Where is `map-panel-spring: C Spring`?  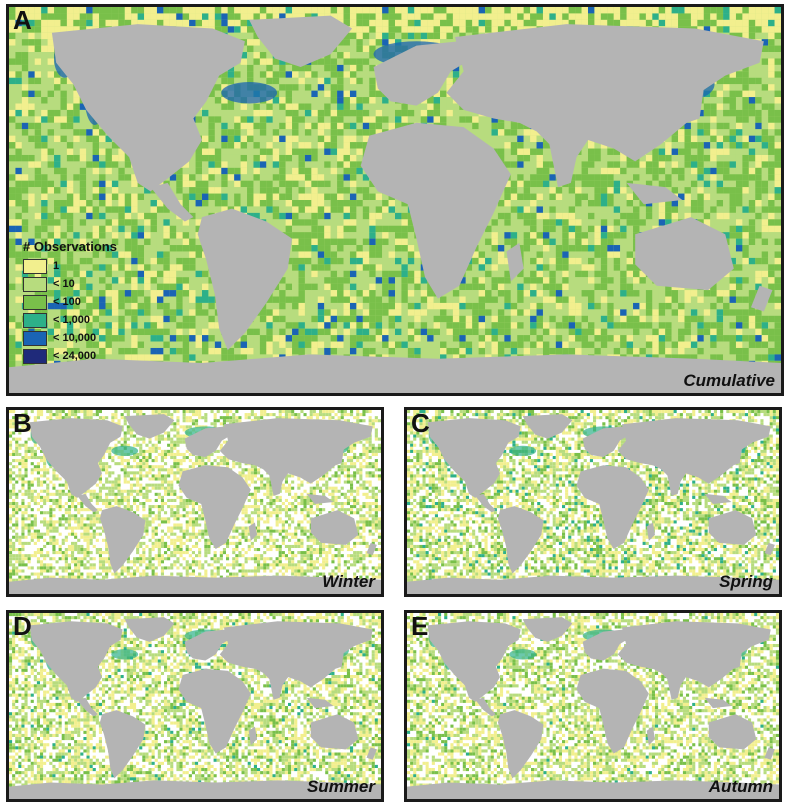 map-panel-spring: C Spring is located at coordinates (593, 502).